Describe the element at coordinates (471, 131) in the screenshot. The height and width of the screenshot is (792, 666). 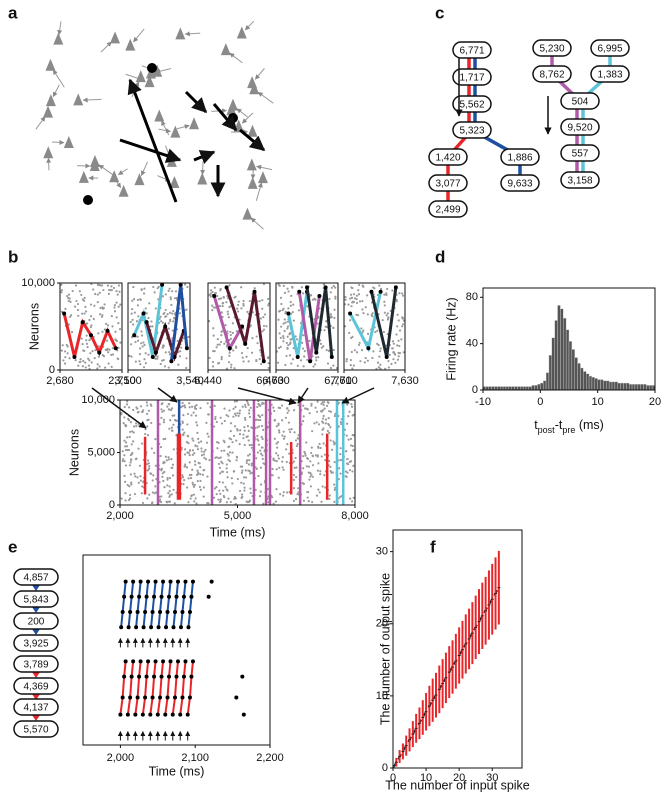
I see `node-label: 5,323` at that location.